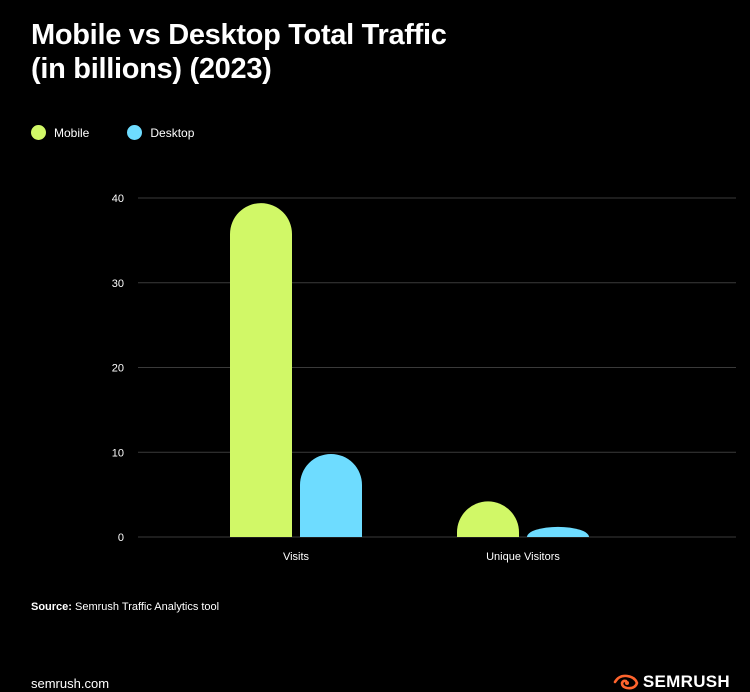  I want to click on chart-legend: Mobile Desktop, so click(131, 132).